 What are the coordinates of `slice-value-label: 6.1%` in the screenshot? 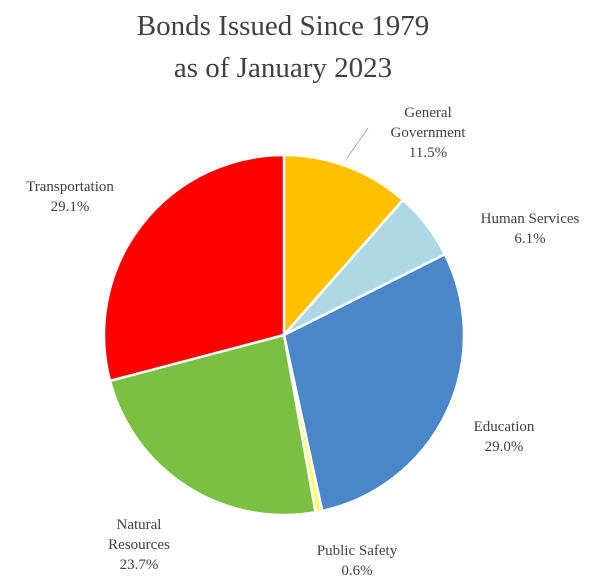 It's located at (529, 239).